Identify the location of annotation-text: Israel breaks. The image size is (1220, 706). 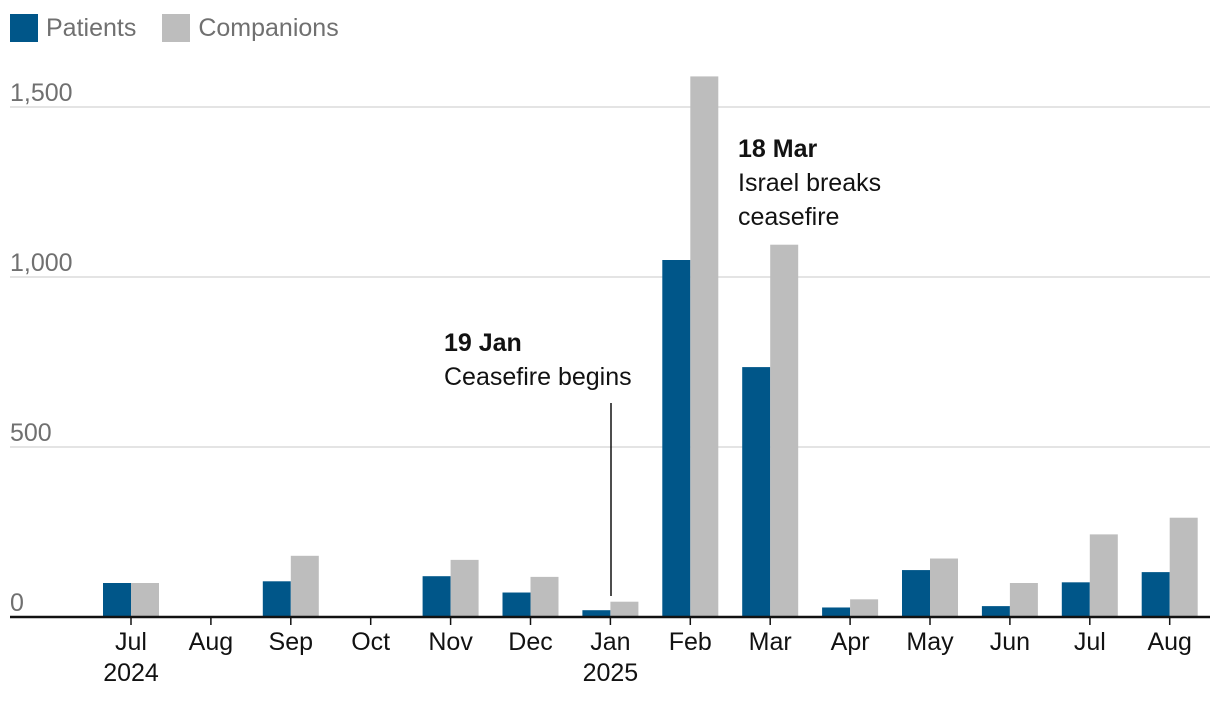
(809, 183).